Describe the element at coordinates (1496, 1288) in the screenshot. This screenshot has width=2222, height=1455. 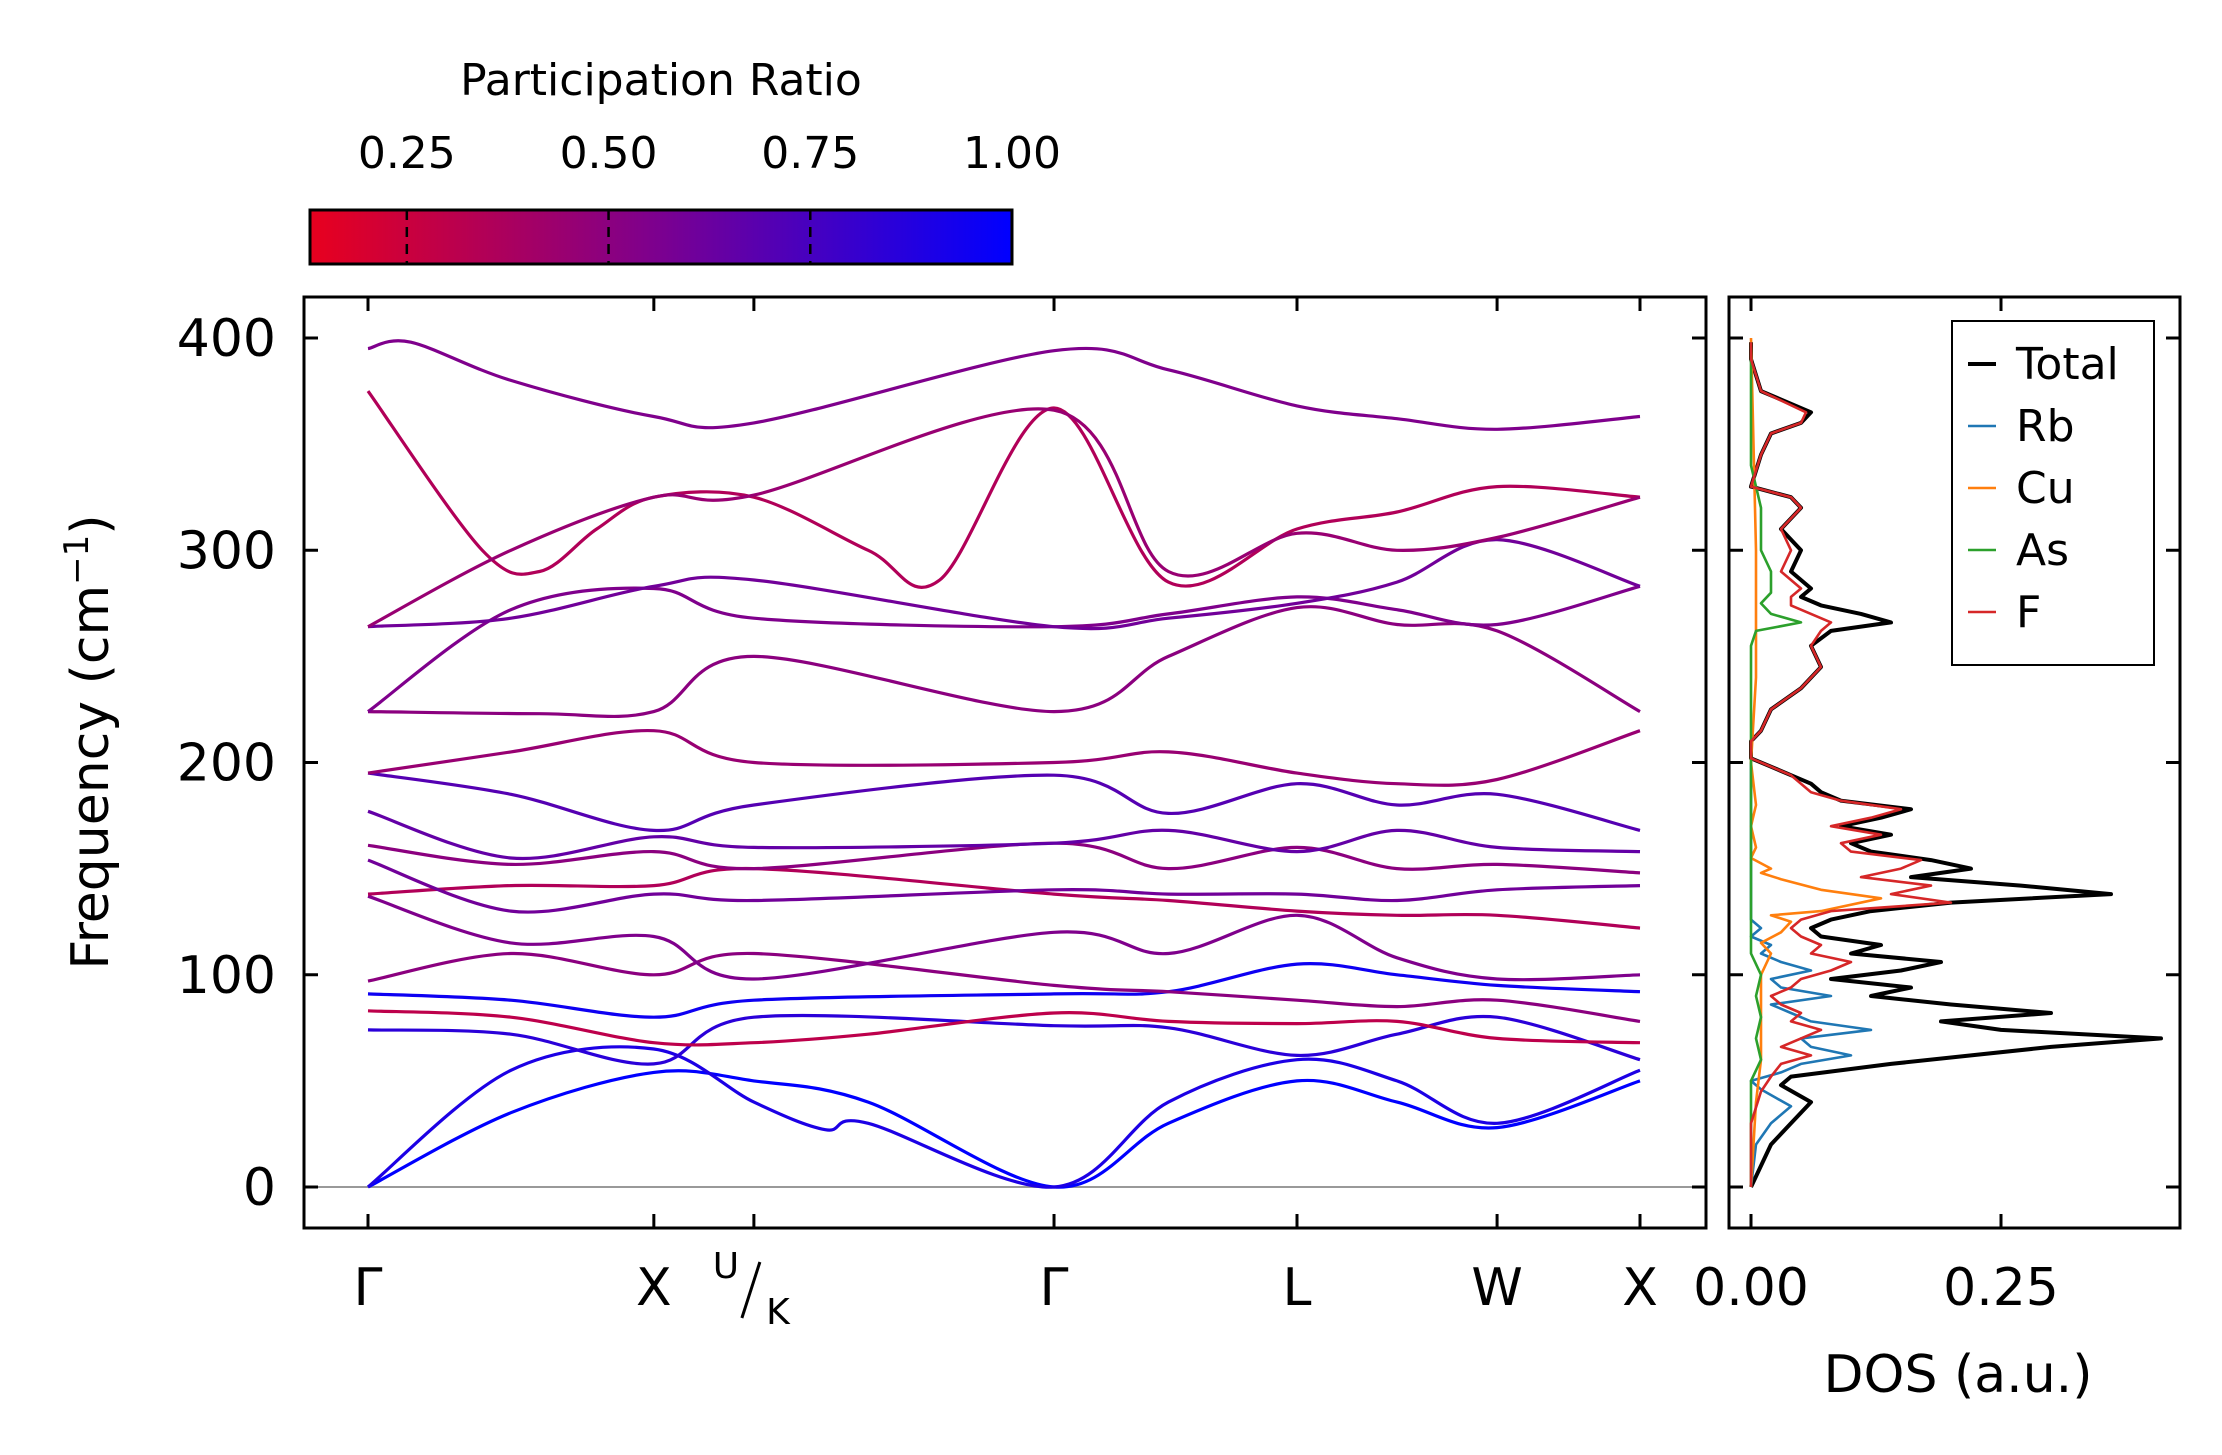
I see `x-tick-label: W` at that location.